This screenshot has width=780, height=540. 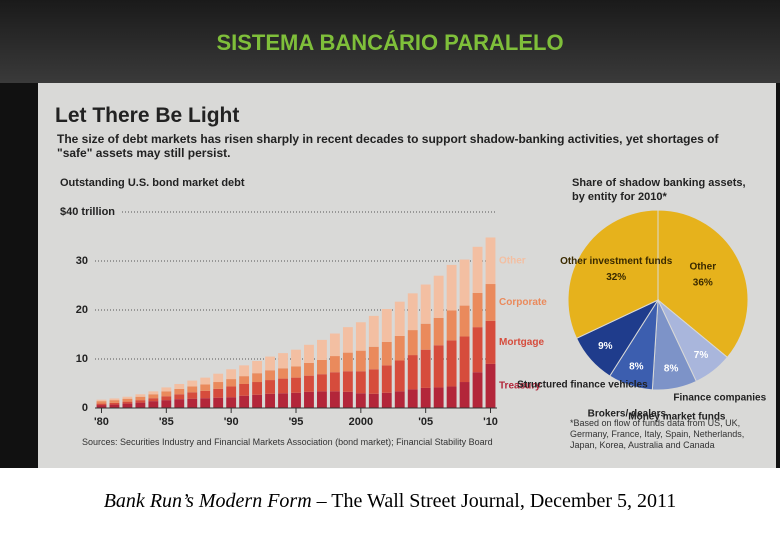 What do you see at coordinates (390, 42) in the screenshot?
I see `slide-title: SISTEMA BANCÁRIO PARALELO` at bounding box center [390, 42].